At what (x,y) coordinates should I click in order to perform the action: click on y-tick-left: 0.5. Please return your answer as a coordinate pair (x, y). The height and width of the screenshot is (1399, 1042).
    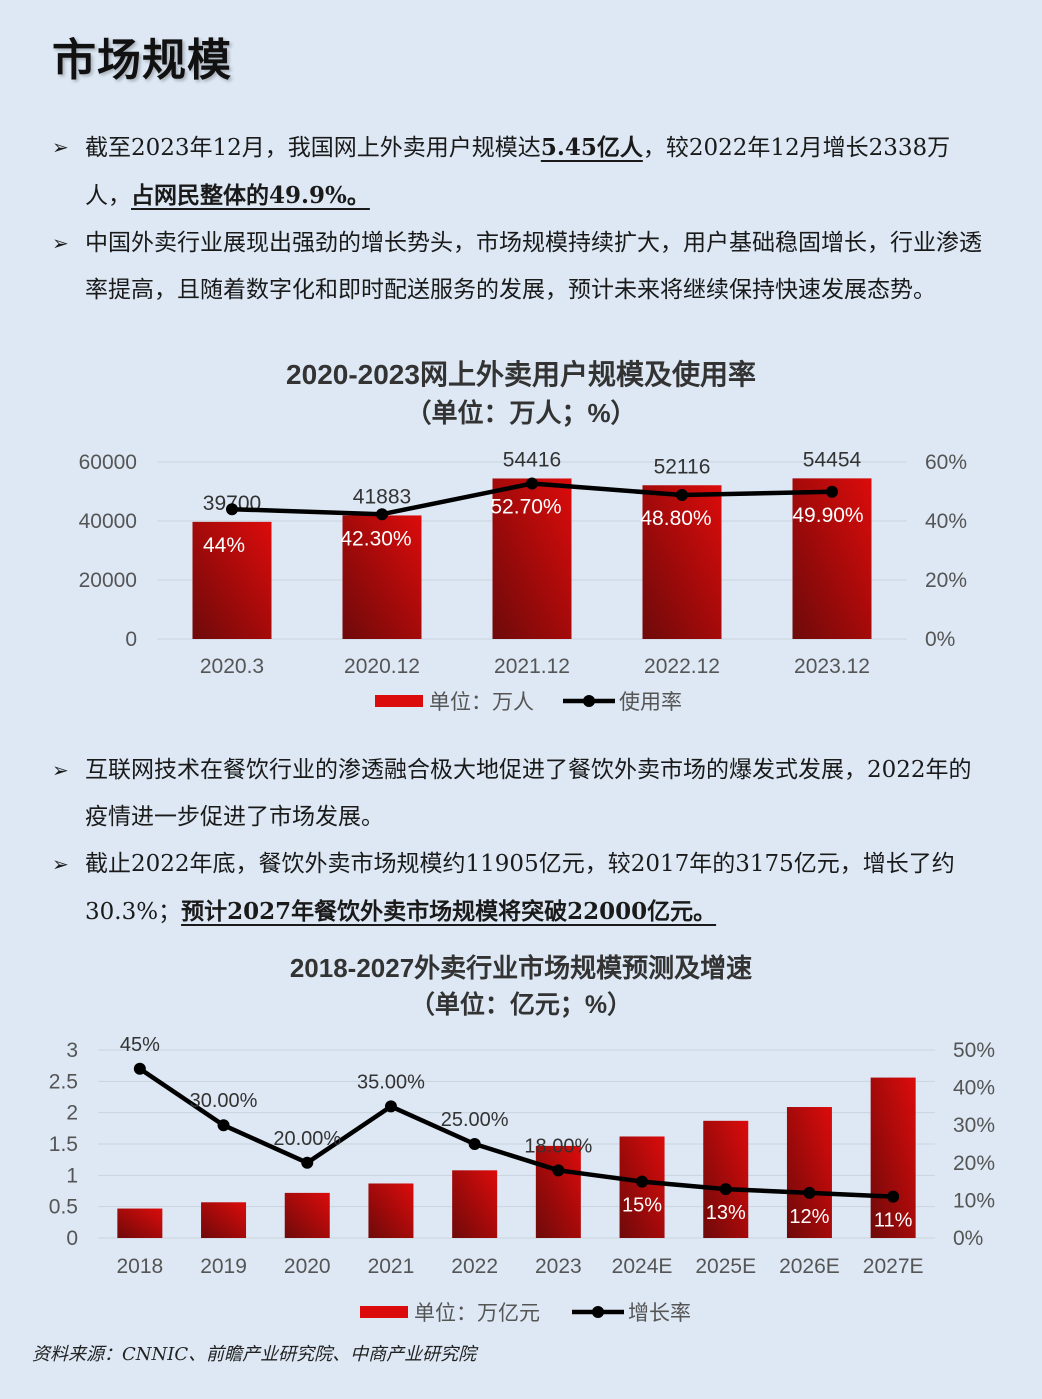
    Looking at the image, I should click on (63, 1207).